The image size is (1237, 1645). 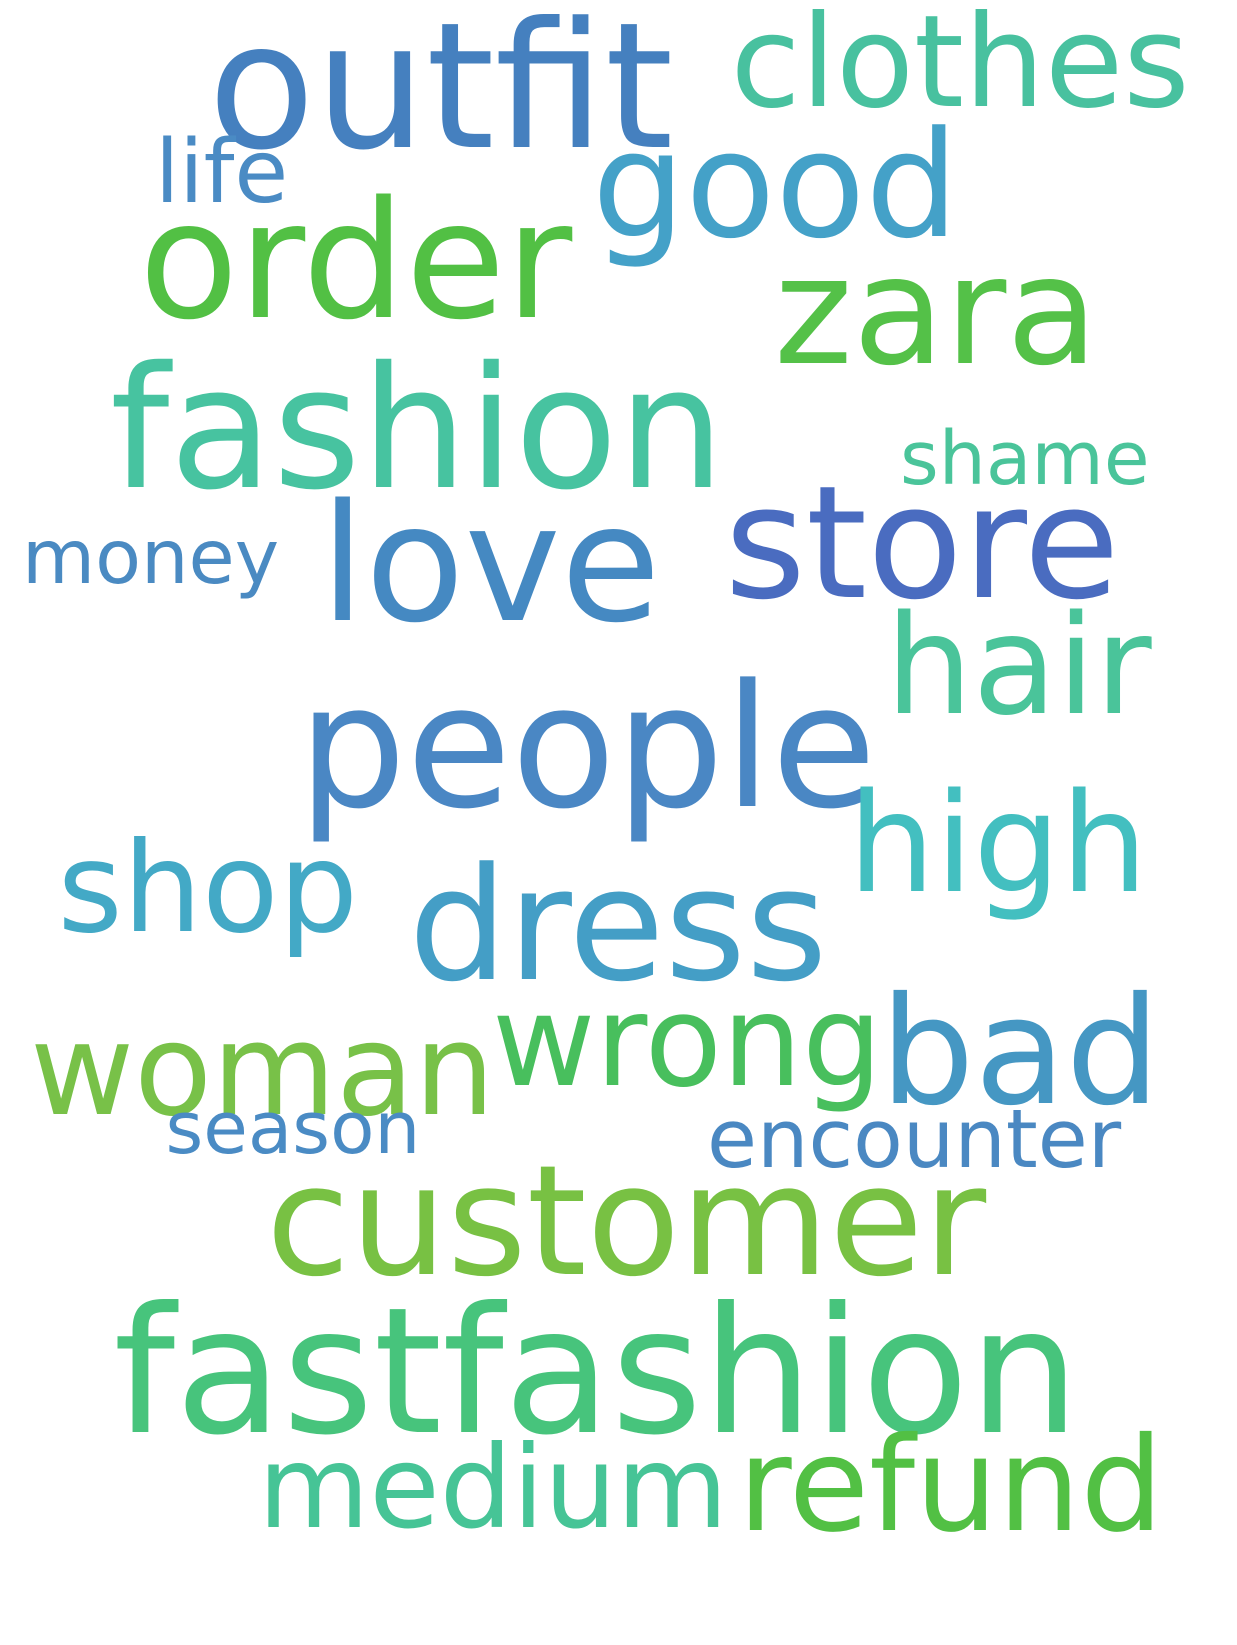 I want to click on word-good: good, so click(x=775, y=185).